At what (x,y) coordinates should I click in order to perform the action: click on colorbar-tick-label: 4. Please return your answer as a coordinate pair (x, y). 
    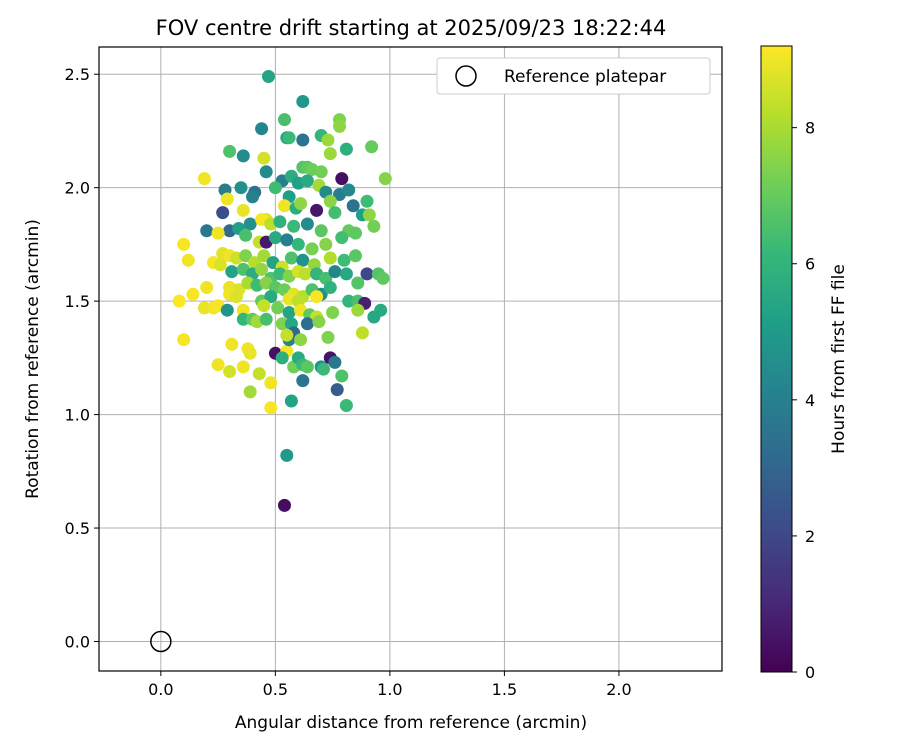
    Looking at the image, I should click on (810, 400).